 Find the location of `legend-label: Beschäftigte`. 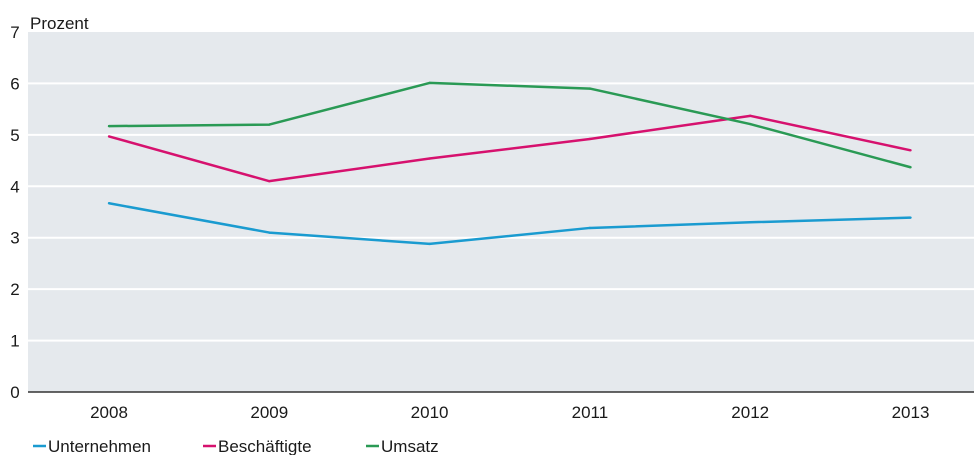

legend-label: Beschäftigte is located at coordinates (265, 446).